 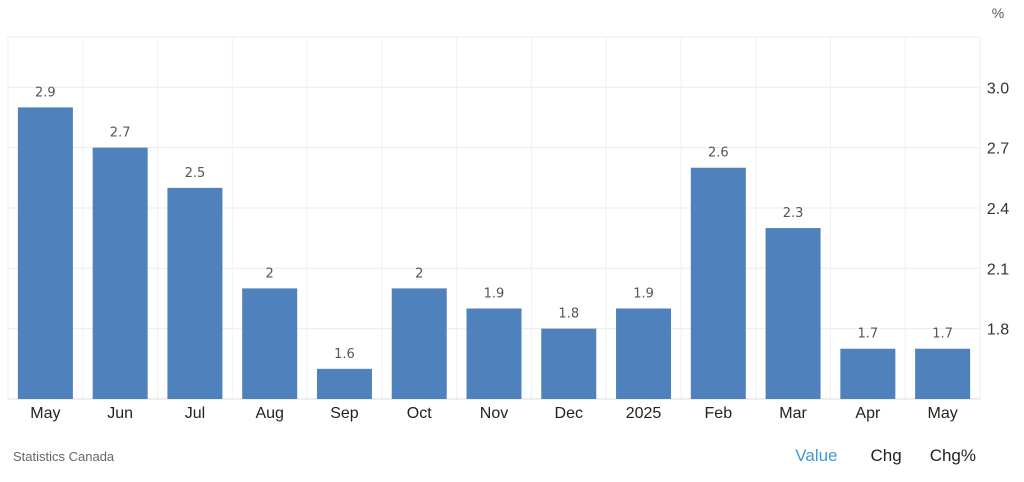 What do you see at coordinates (998, 269) in the screenshot?
I see `y-tick-label: 2.1` at bounding box center [998, 269].